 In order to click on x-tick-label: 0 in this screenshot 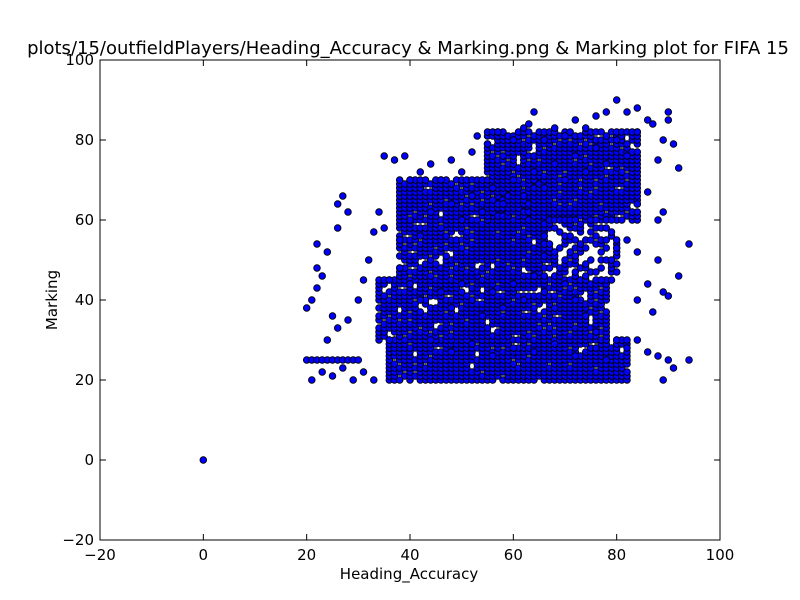, I will do `click(204, 555)`.